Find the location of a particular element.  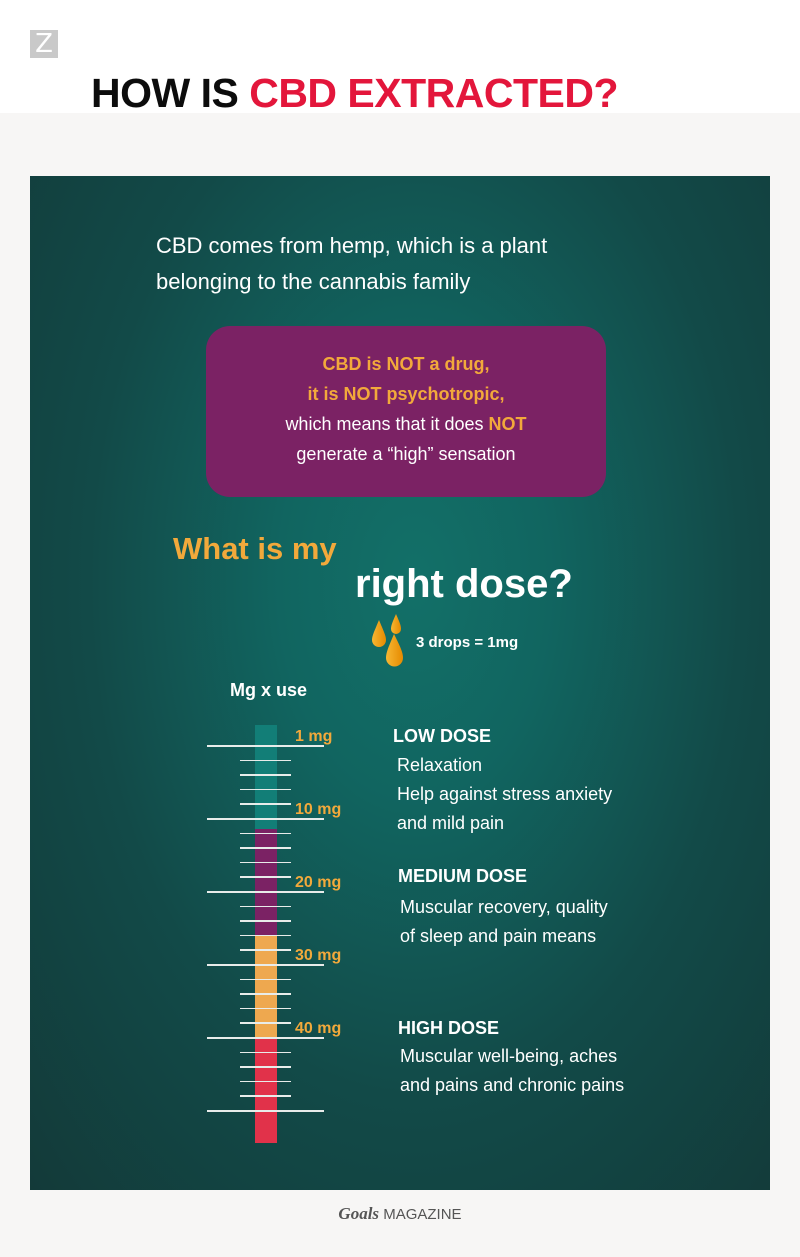

callout-line: generate a “high” sensation is located at coordinates (406, 454).